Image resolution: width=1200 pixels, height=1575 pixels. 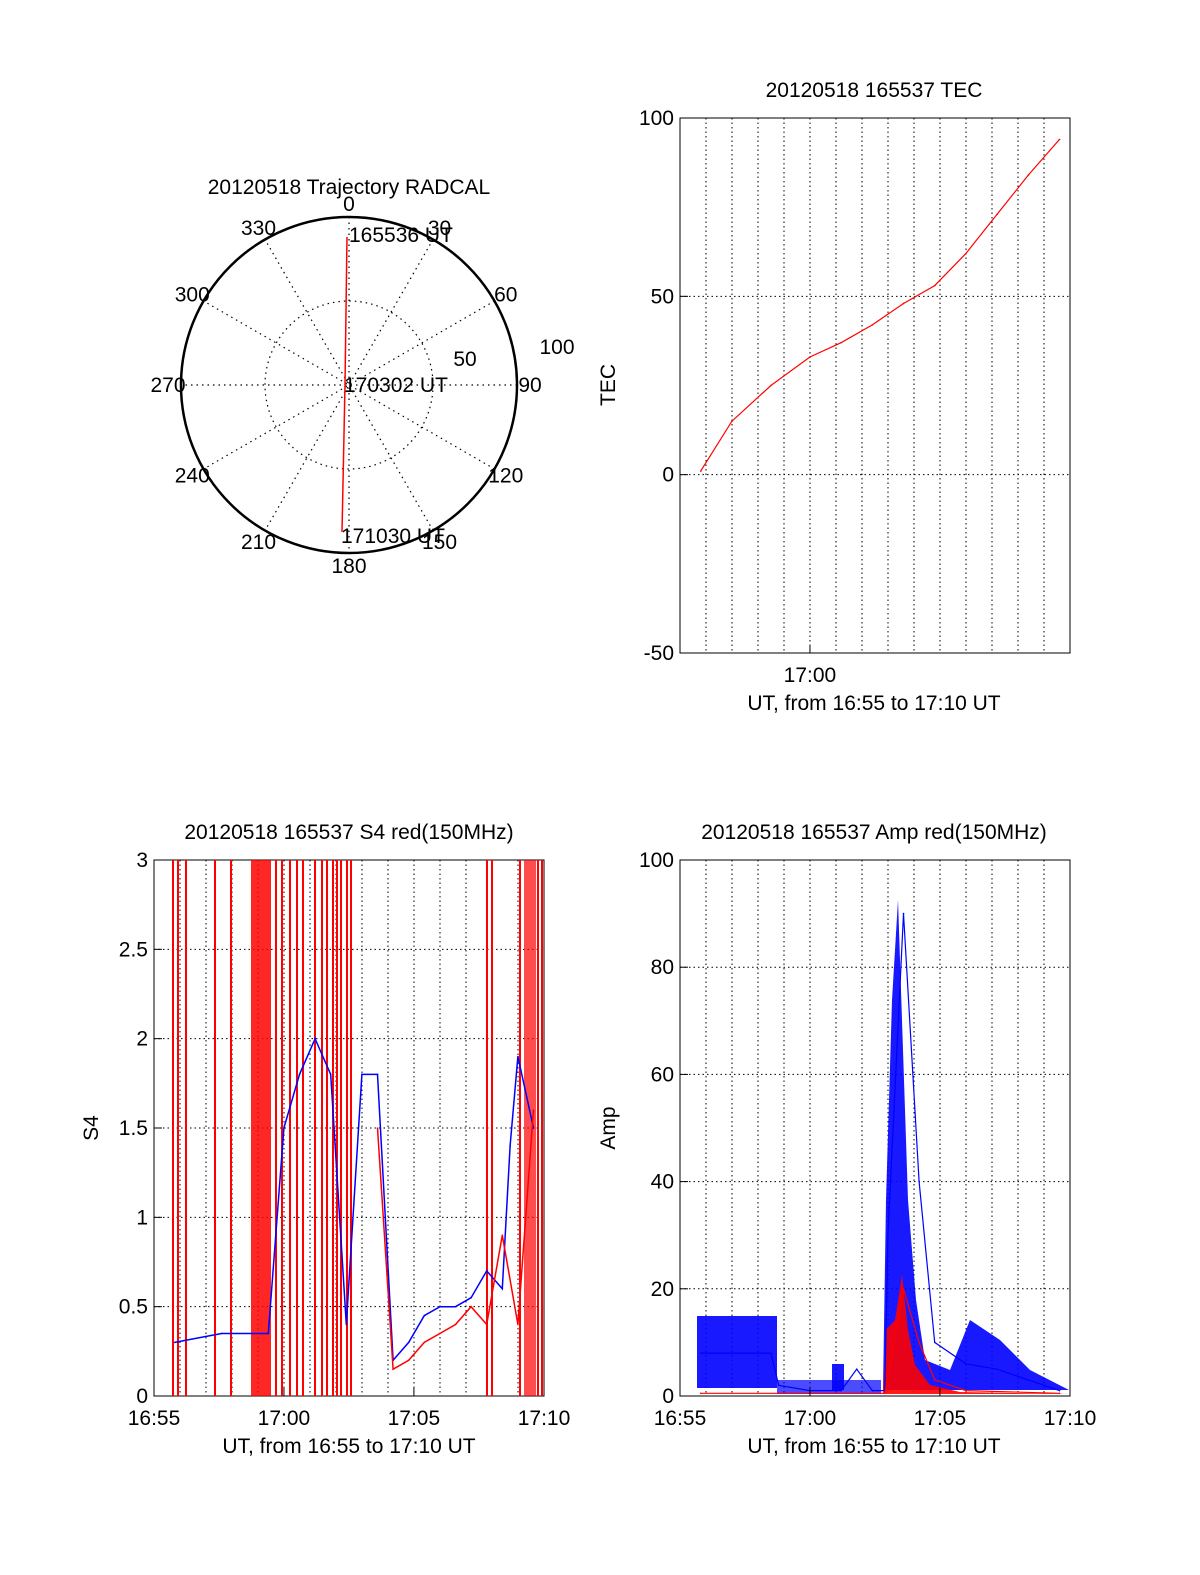 What do you see at coordinates (142, 1217) in the screenshot?
I see `s4-y-tick-label: 1` at bounding box center [142, 1217].